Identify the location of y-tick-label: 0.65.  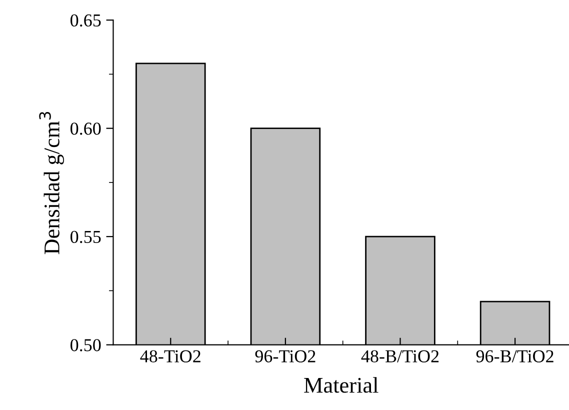
(85, 20).